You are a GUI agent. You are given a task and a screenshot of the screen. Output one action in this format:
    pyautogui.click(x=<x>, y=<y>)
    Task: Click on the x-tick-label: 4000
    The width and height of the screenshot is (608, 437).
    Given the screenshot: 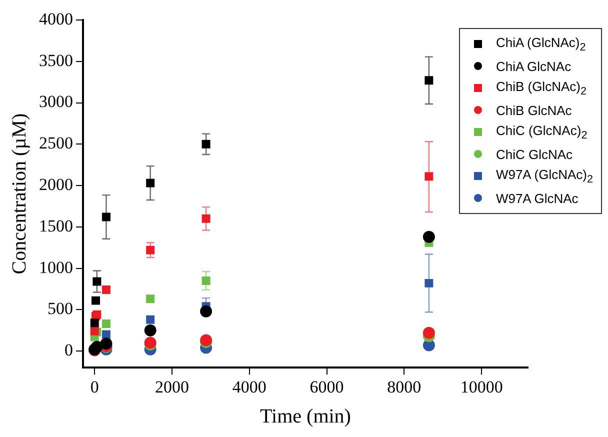 What is the action you would take?
    pyautogui.click(x=249, y=386)
    